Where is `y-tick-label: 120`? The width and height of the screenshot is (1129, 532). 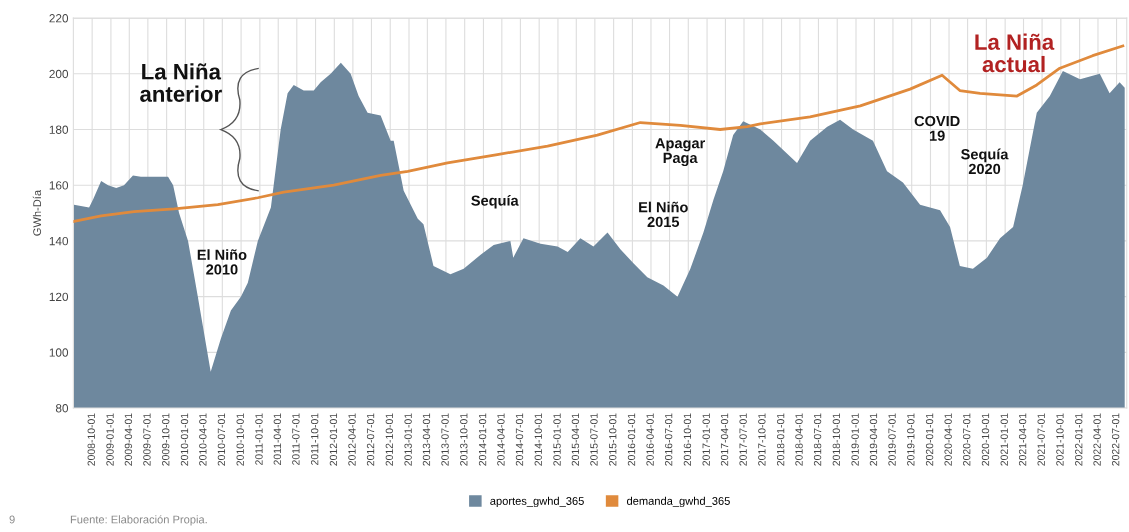
y-tick-label: 120 is located at coordinates (59, 297).